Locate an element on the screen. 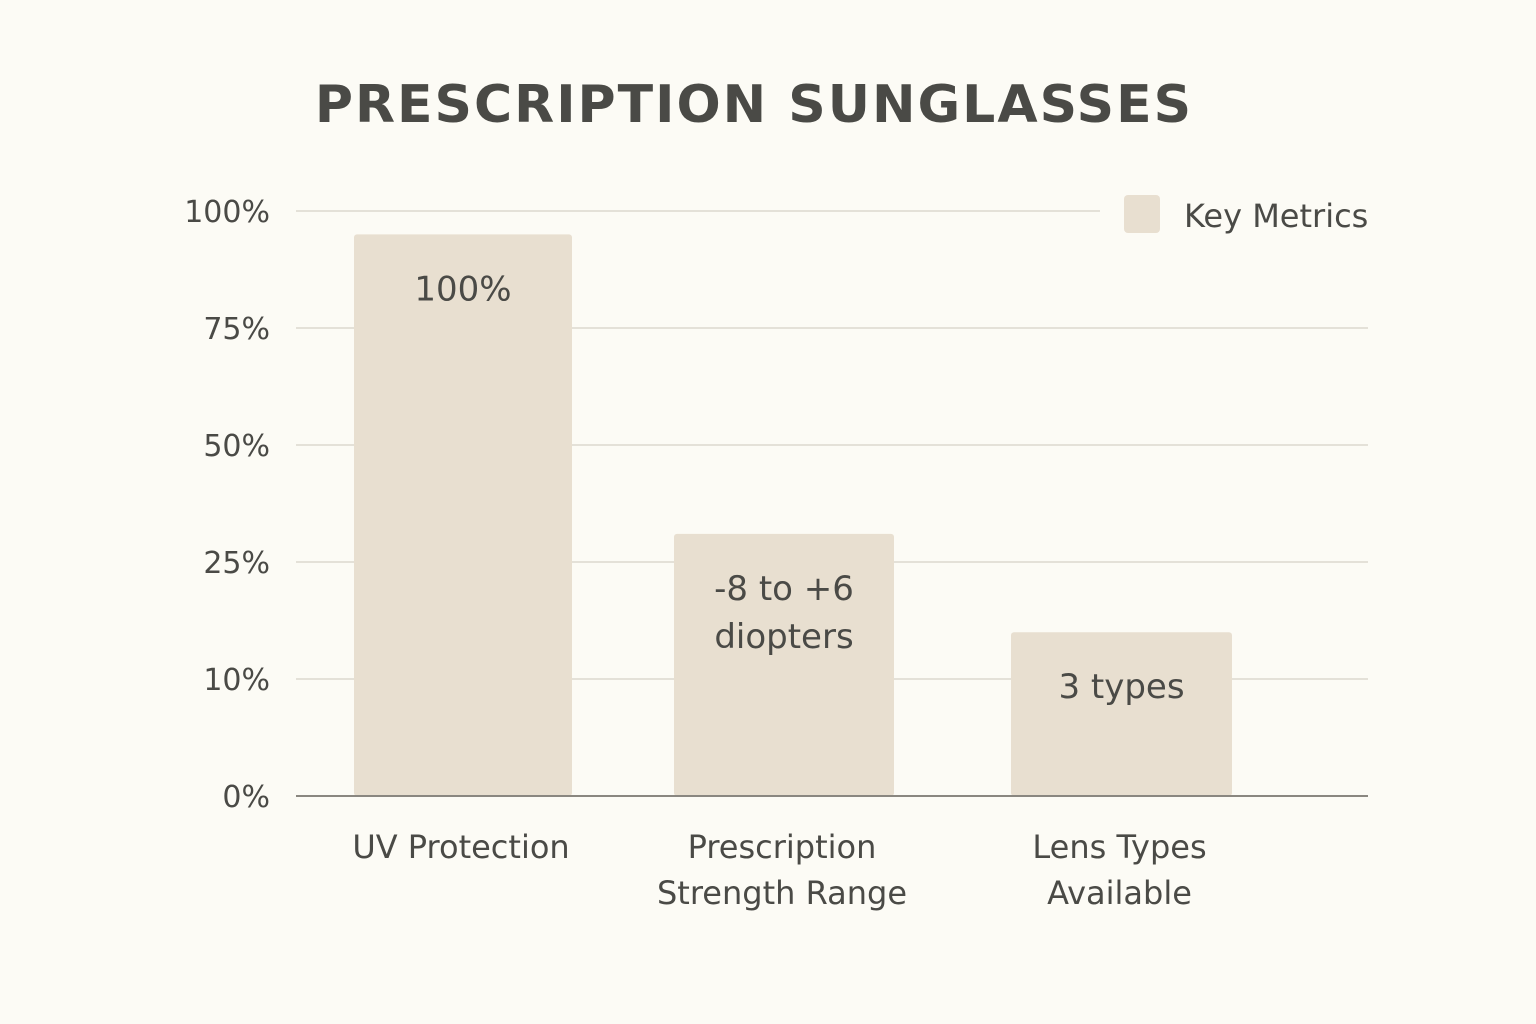 This screenshot has height=1024, width=1536. category-label: UV Protection is located at coordinates (460, 847).